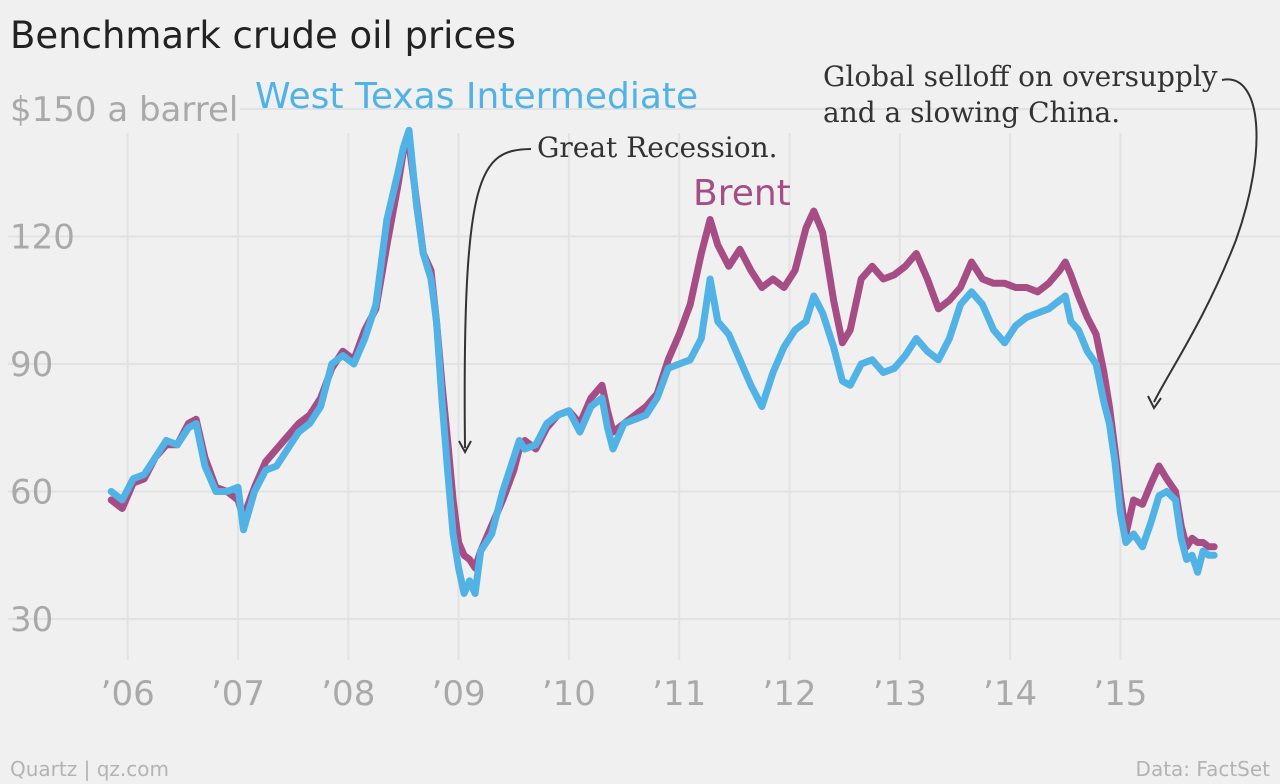 The width and height of the screenshot is (1280, 784). What do you see at coordinates (465, 447) in the screenshot?
I see `annotation-great-recession-arrowhead` at bounding box center [465, 447].